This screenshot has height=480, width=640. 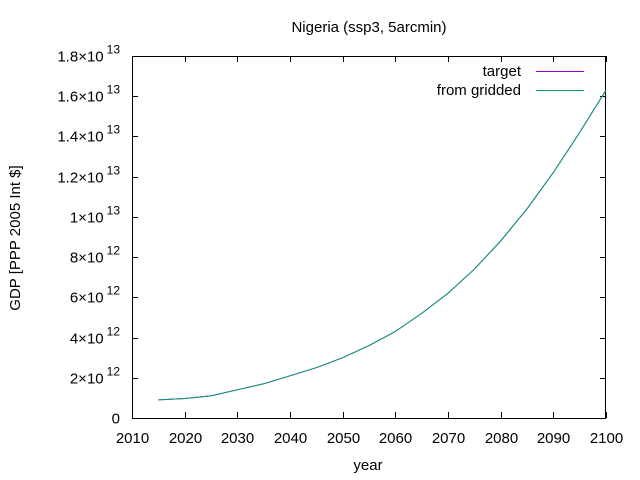 I want to click on y-tick-label: 6×10 12, so click(x=95, y=295).